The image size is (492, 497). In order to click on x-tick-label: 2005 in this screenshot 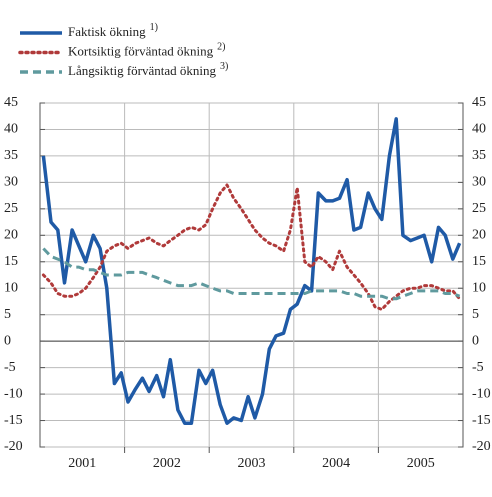, I will do `click(421, 463)`.